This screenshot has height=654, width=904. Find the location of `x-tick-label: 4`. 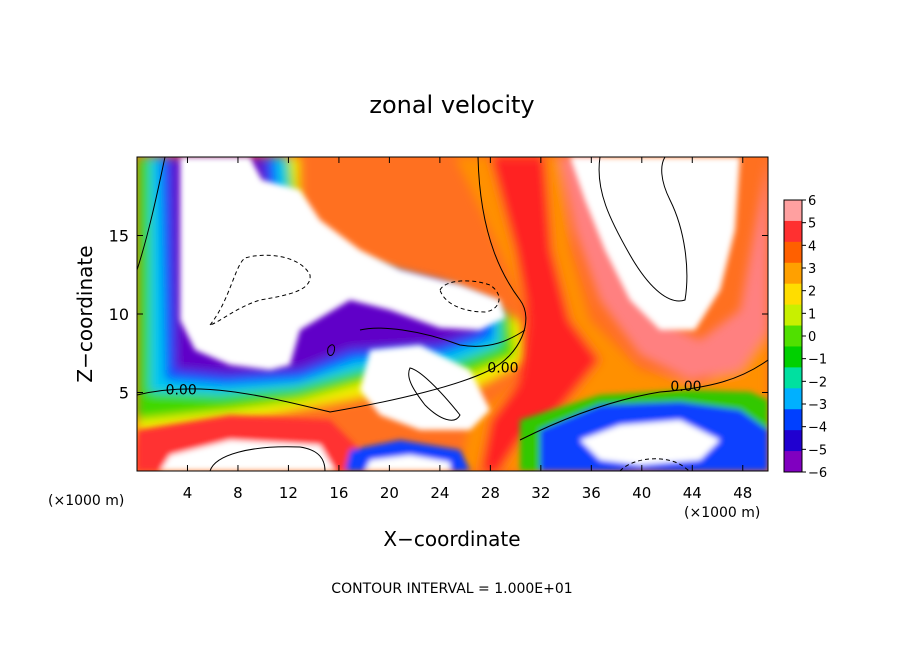

x-tick-label: 4 is located at coordinates (188, 493).